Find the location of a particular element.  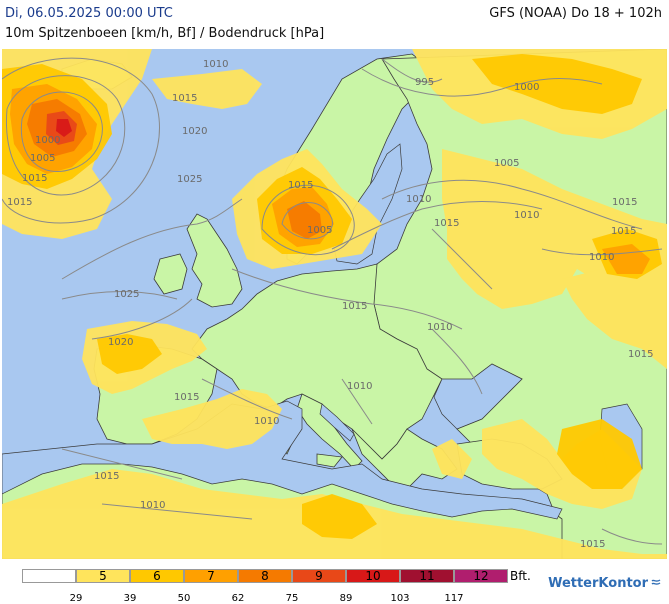

wave-icon is located at coordinates (656, 582).